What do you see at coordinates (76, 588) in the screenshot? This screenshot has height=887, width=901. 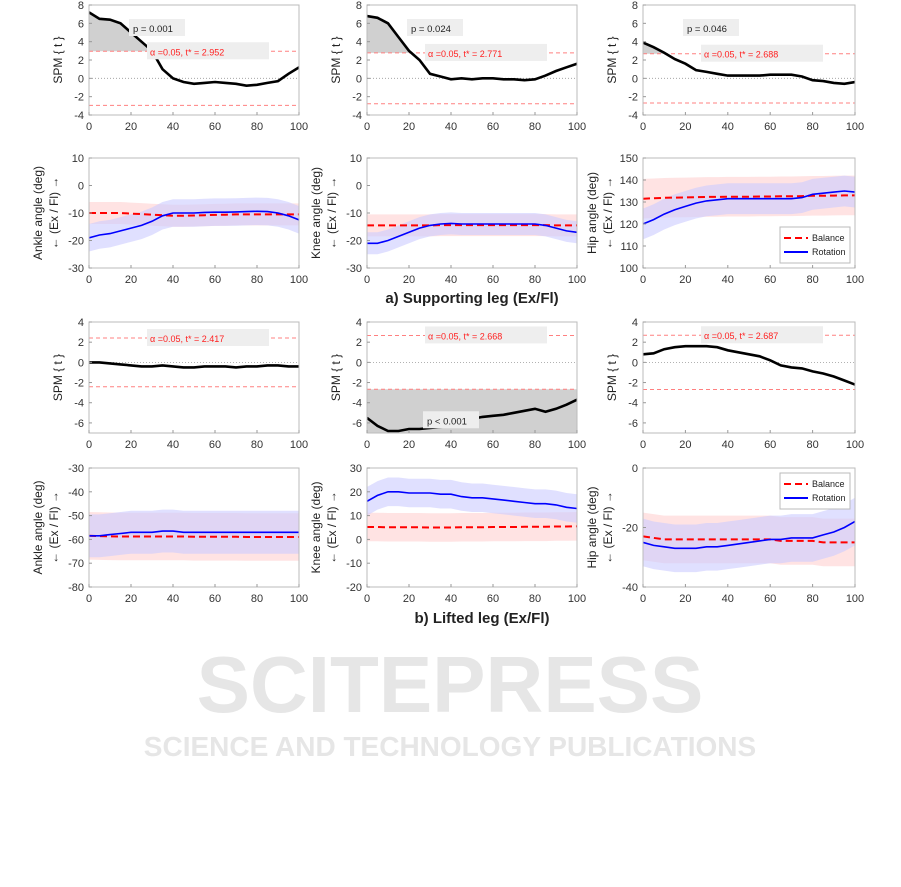 I see `y-tick-label: -80` at bounding box center [76, 588].